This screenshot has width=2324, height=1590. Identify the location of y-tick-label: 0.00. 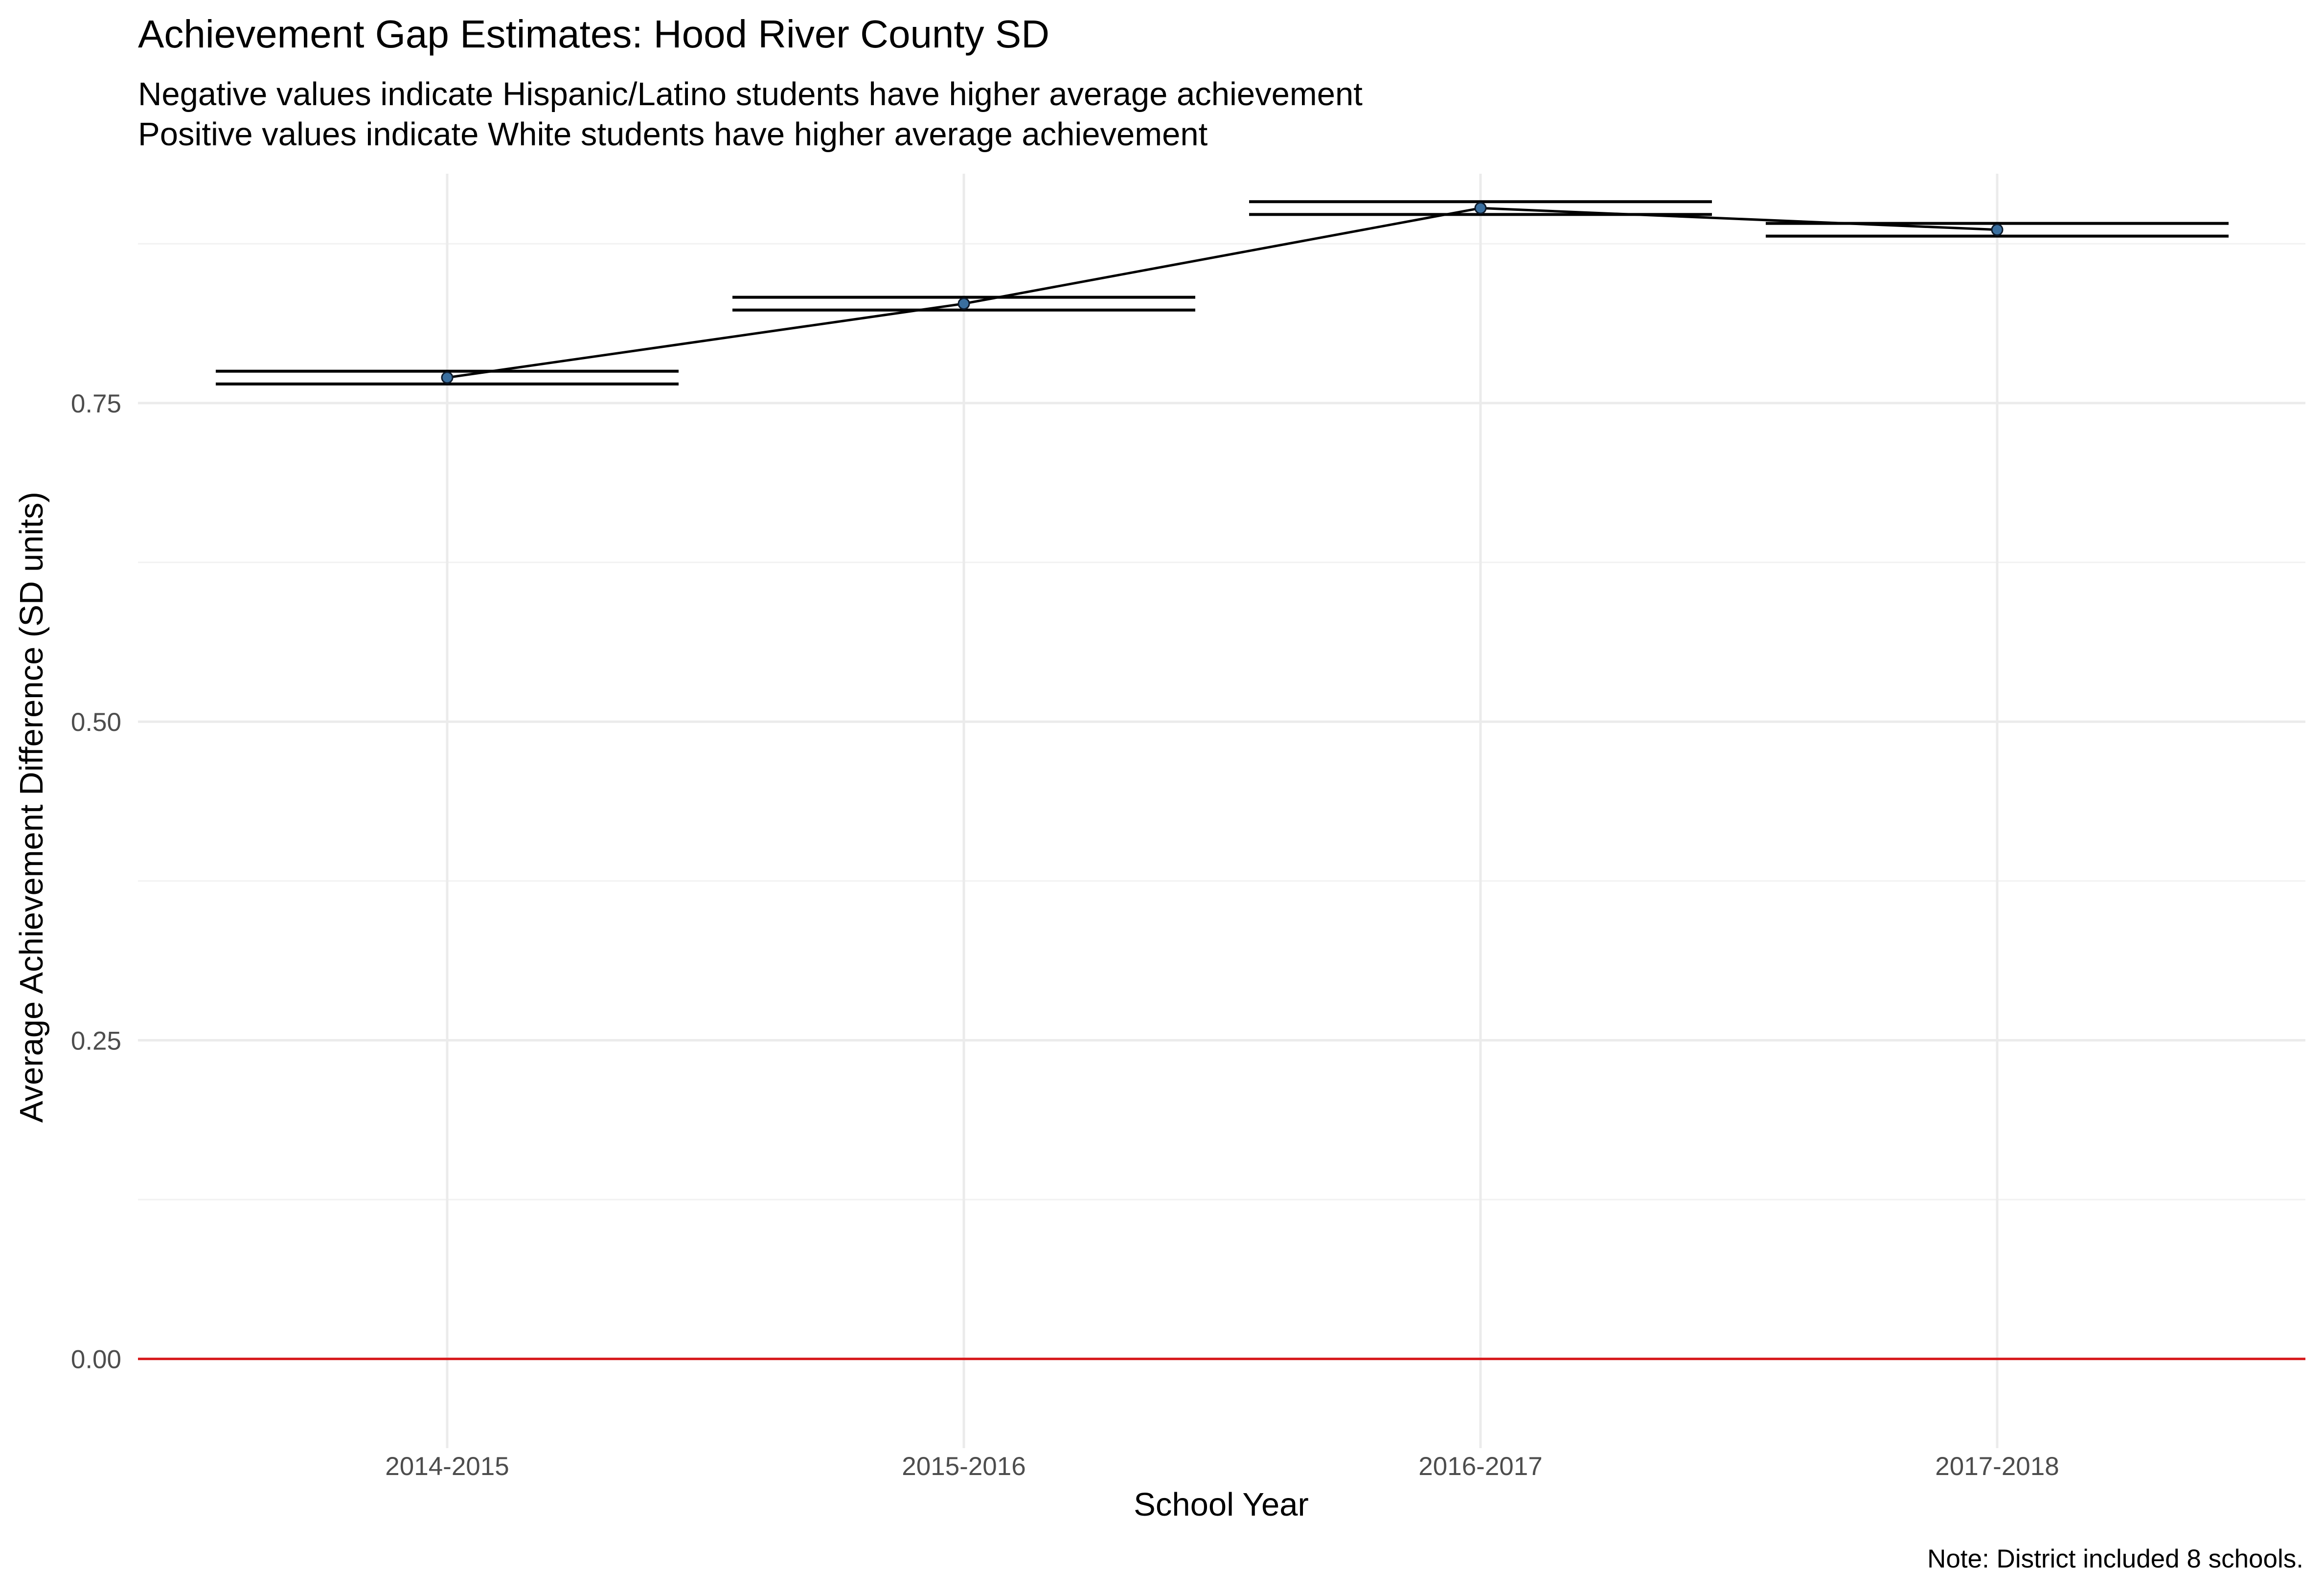
(96, 1360).